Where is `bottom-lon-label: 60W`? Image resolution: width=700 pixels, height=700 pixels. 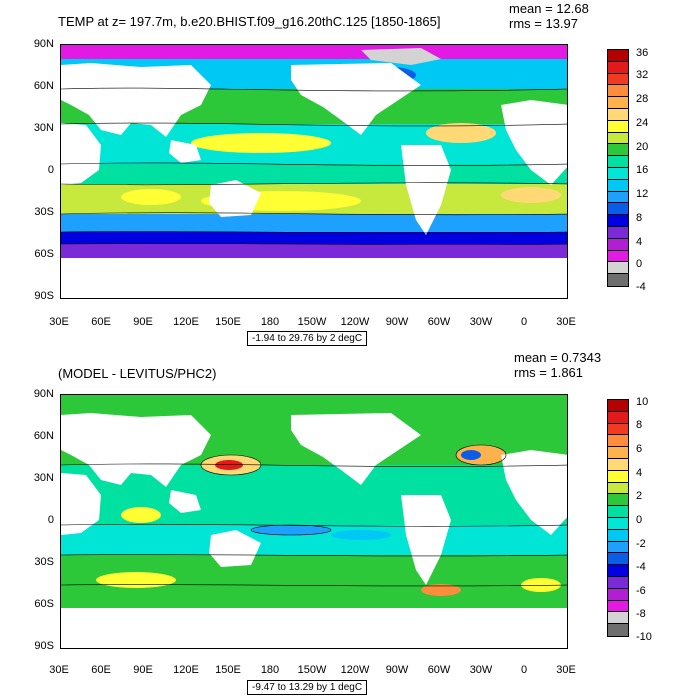
bottom-lon-label: 60W is located at coordinates (439, 670).